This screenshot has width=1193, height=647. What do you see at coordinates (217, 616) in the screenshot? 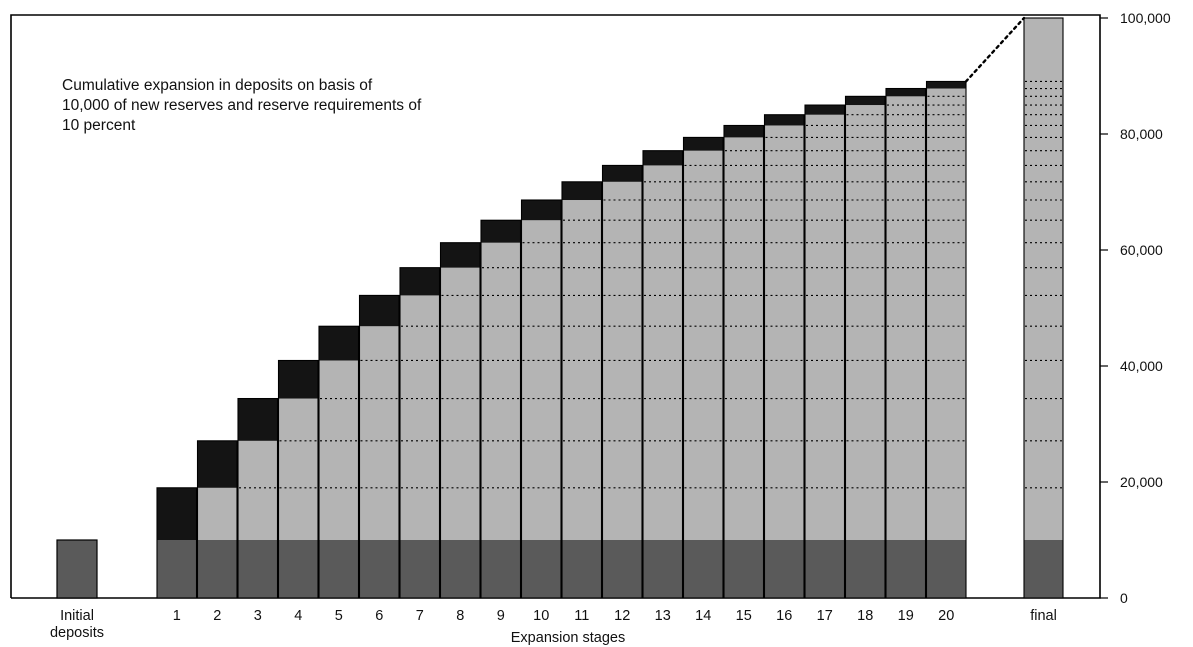
I see `x-tick-label: 2` at bounding box center [217, 616].